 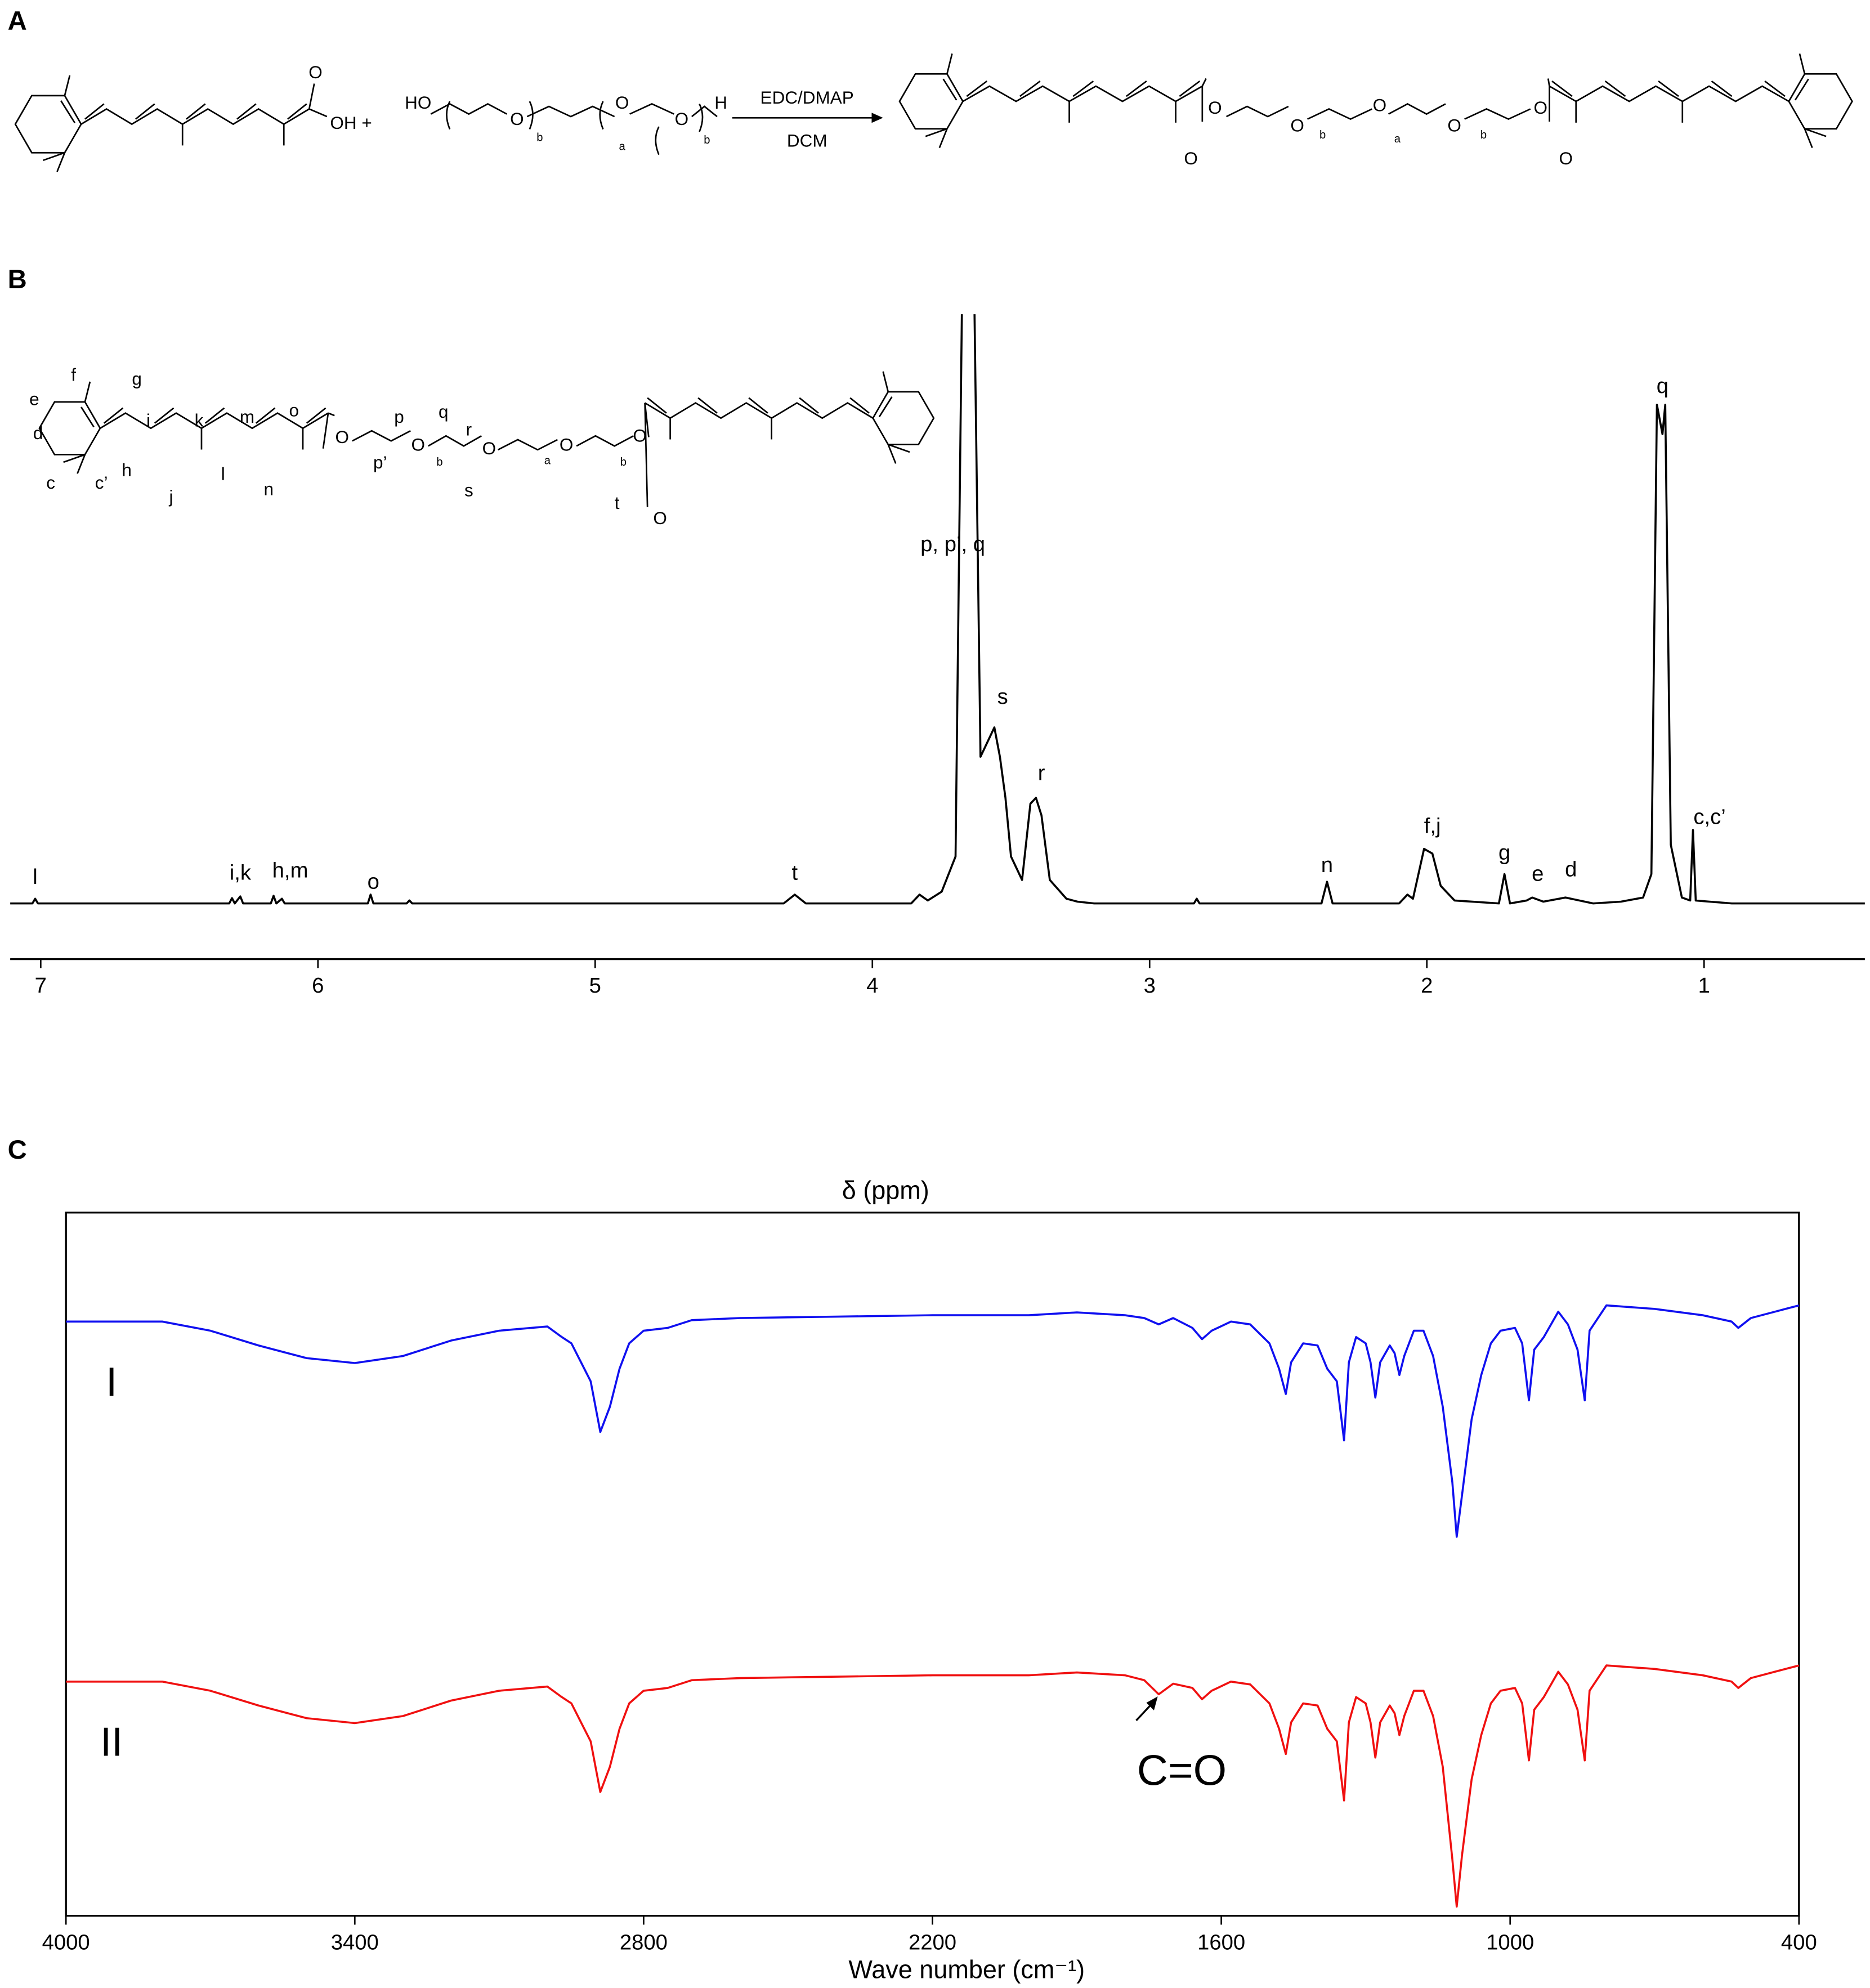 What do you see at coordinates (35, 877) in the screenshot?
I see `peak-label: l` at bounding box center [35, 877].